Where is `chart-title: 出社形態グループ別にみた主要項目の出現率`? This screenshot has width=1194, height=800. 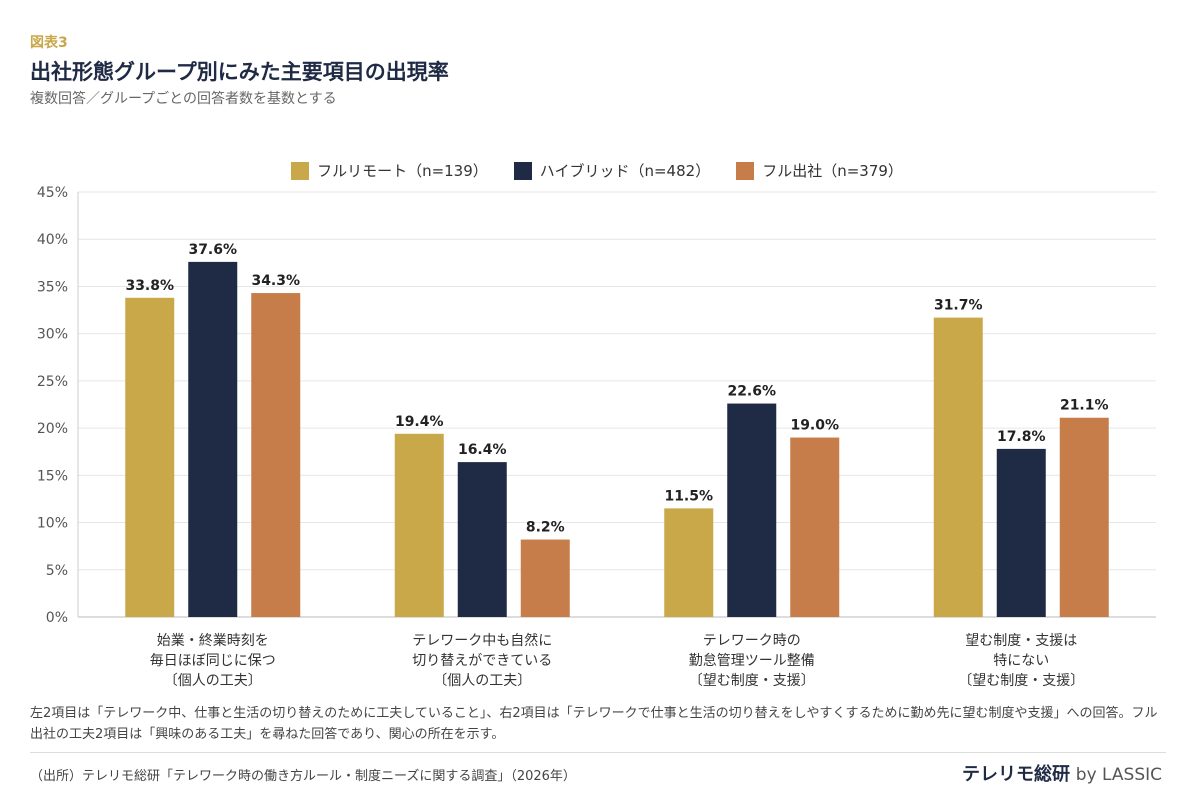
chart-title: 出社形態グループ別にみた主要項目の出現率 is located at coordinates (239, 72).